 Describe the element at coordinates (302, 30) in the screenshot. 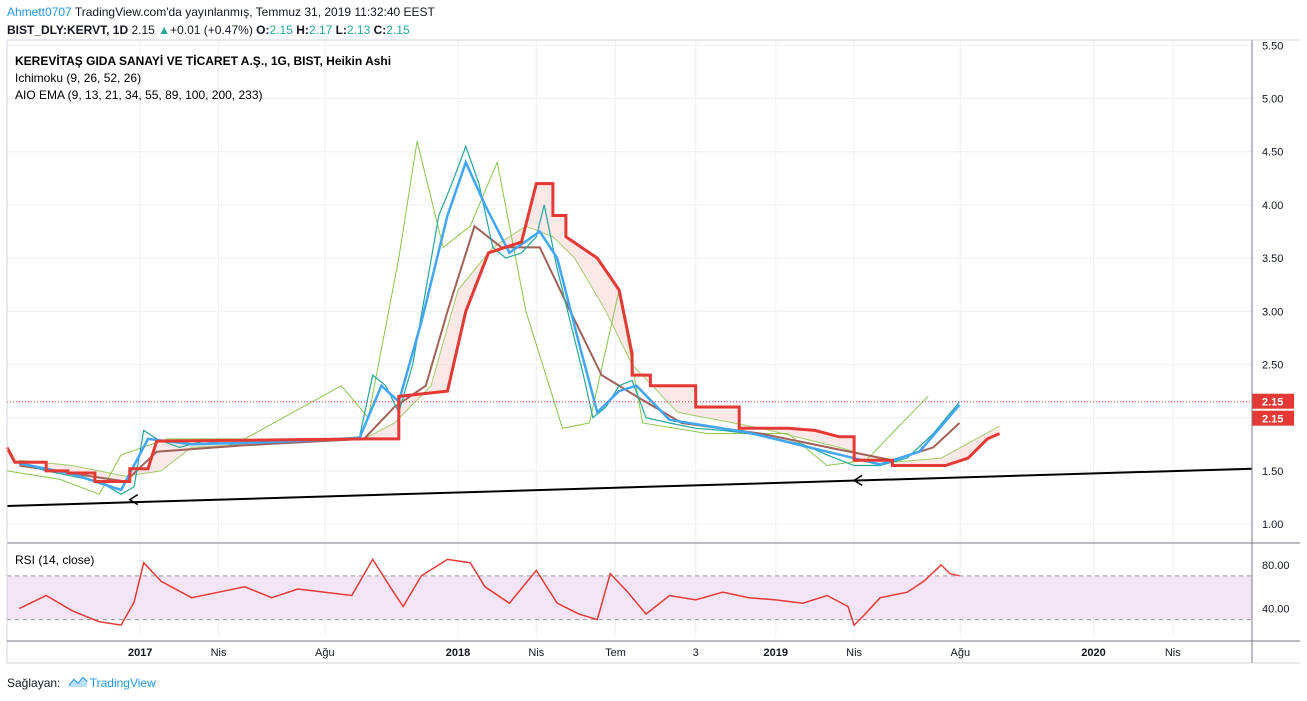

I see `high-label: H:` at that location.